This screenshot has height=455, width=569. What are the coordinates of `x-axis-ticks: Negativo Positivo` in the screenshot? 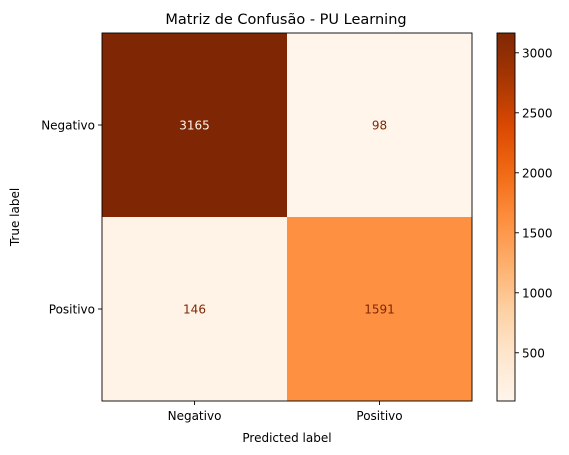 It's located at (285, 412).